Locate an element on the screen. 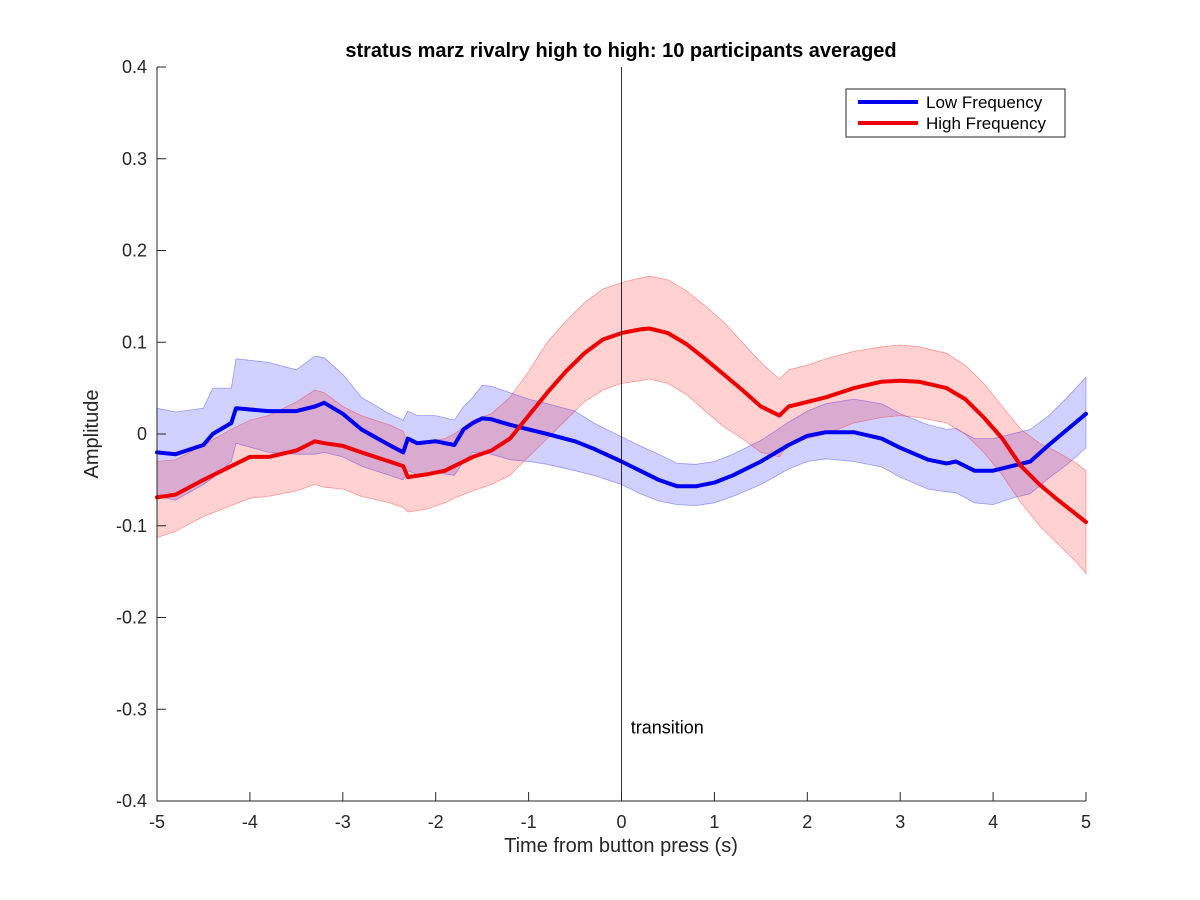 The height and width of the screenshot is (900, 1200). y-tick-label: -0.2 is located at coordinates (131, 618).